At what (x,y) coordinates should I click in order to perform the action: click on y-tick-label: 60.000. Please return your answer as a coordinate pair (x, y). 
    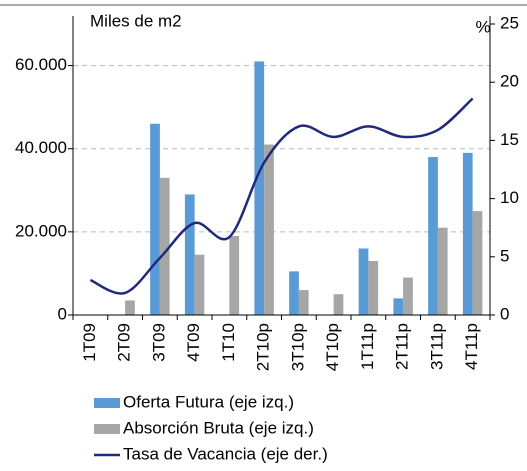
    Looking at the image, I should click on (41, 64).